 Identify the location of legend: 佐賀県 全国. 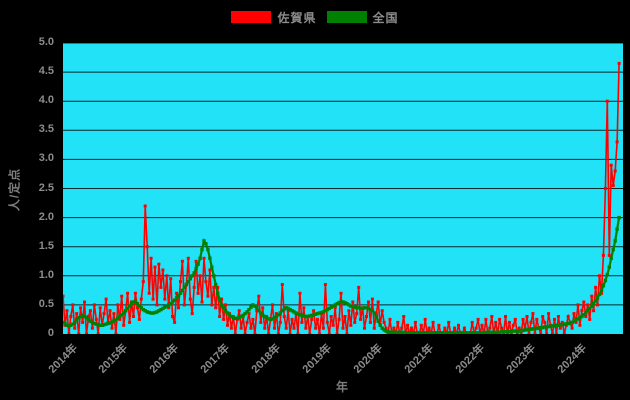
(315, 17).